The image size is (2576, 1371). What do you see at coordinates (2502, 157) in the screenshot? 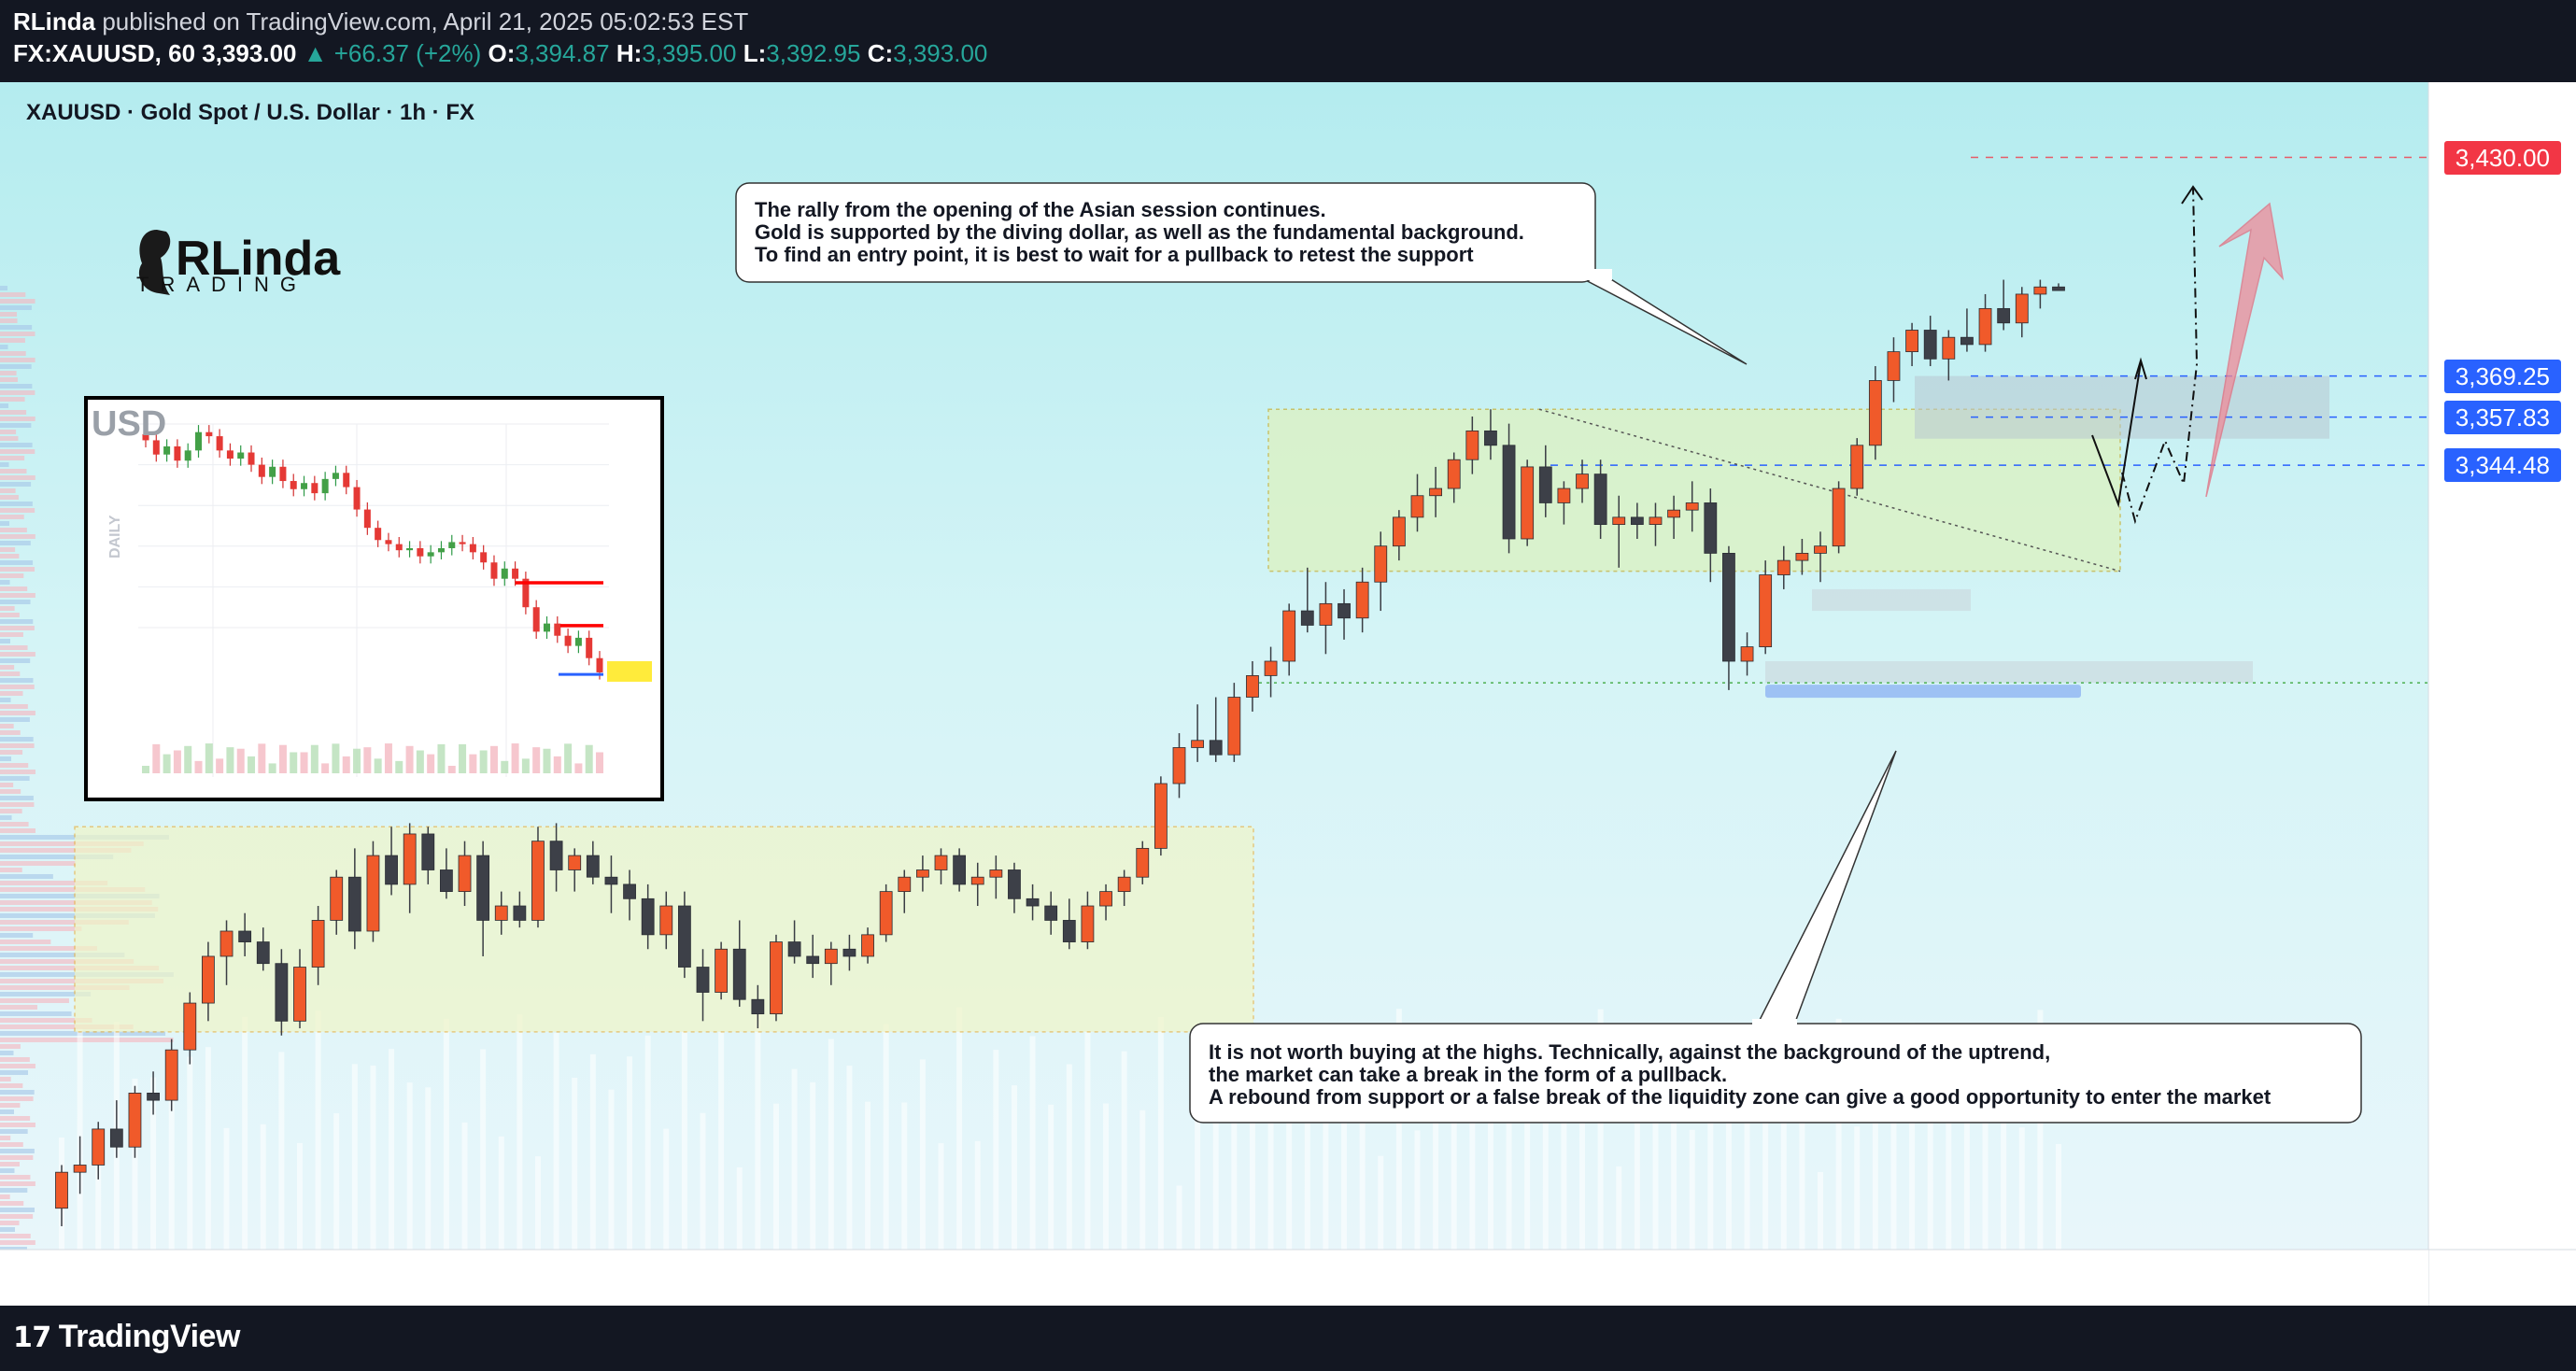
I see `price-badge-0: 3,430.00` at bounding box center [2502, 157].